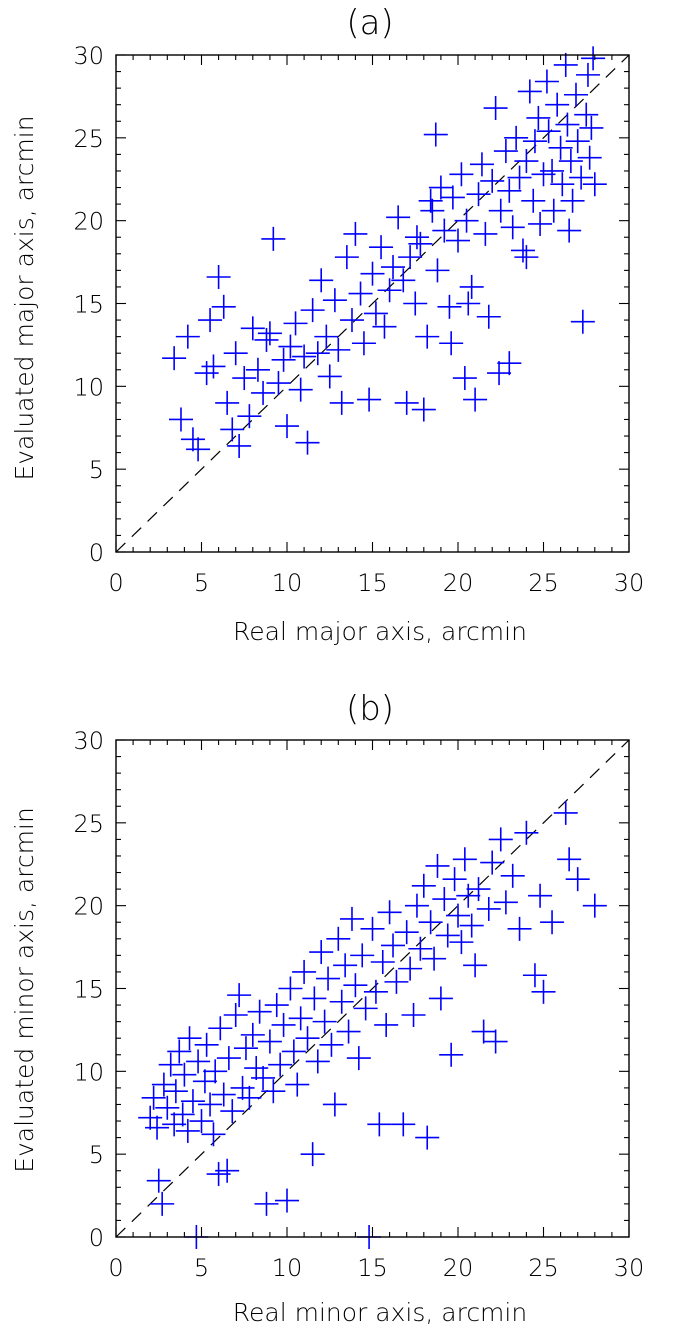 The image size is (675, 1331). Describe the element at coordinates (88, 1072) in the screenshot. I see `panel-b-y-tick-label: 10` at that location.